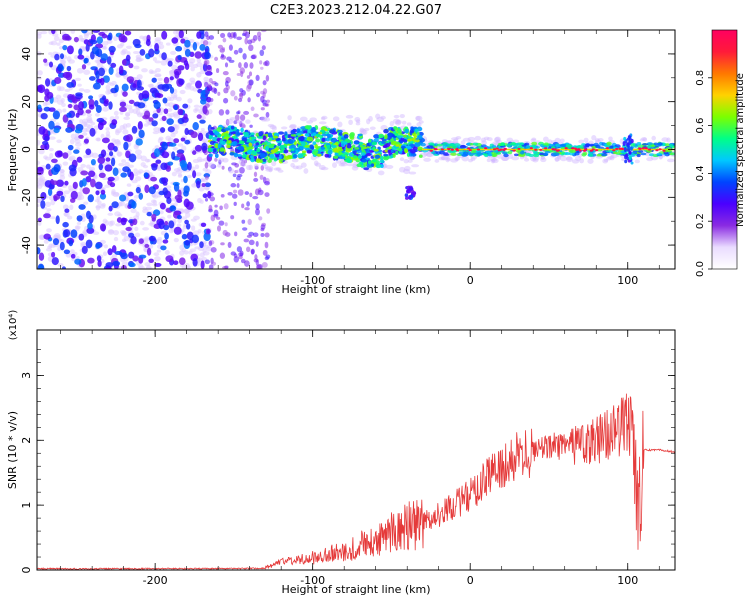  I want to click on y-tick-label: 2, so click(26, 440).